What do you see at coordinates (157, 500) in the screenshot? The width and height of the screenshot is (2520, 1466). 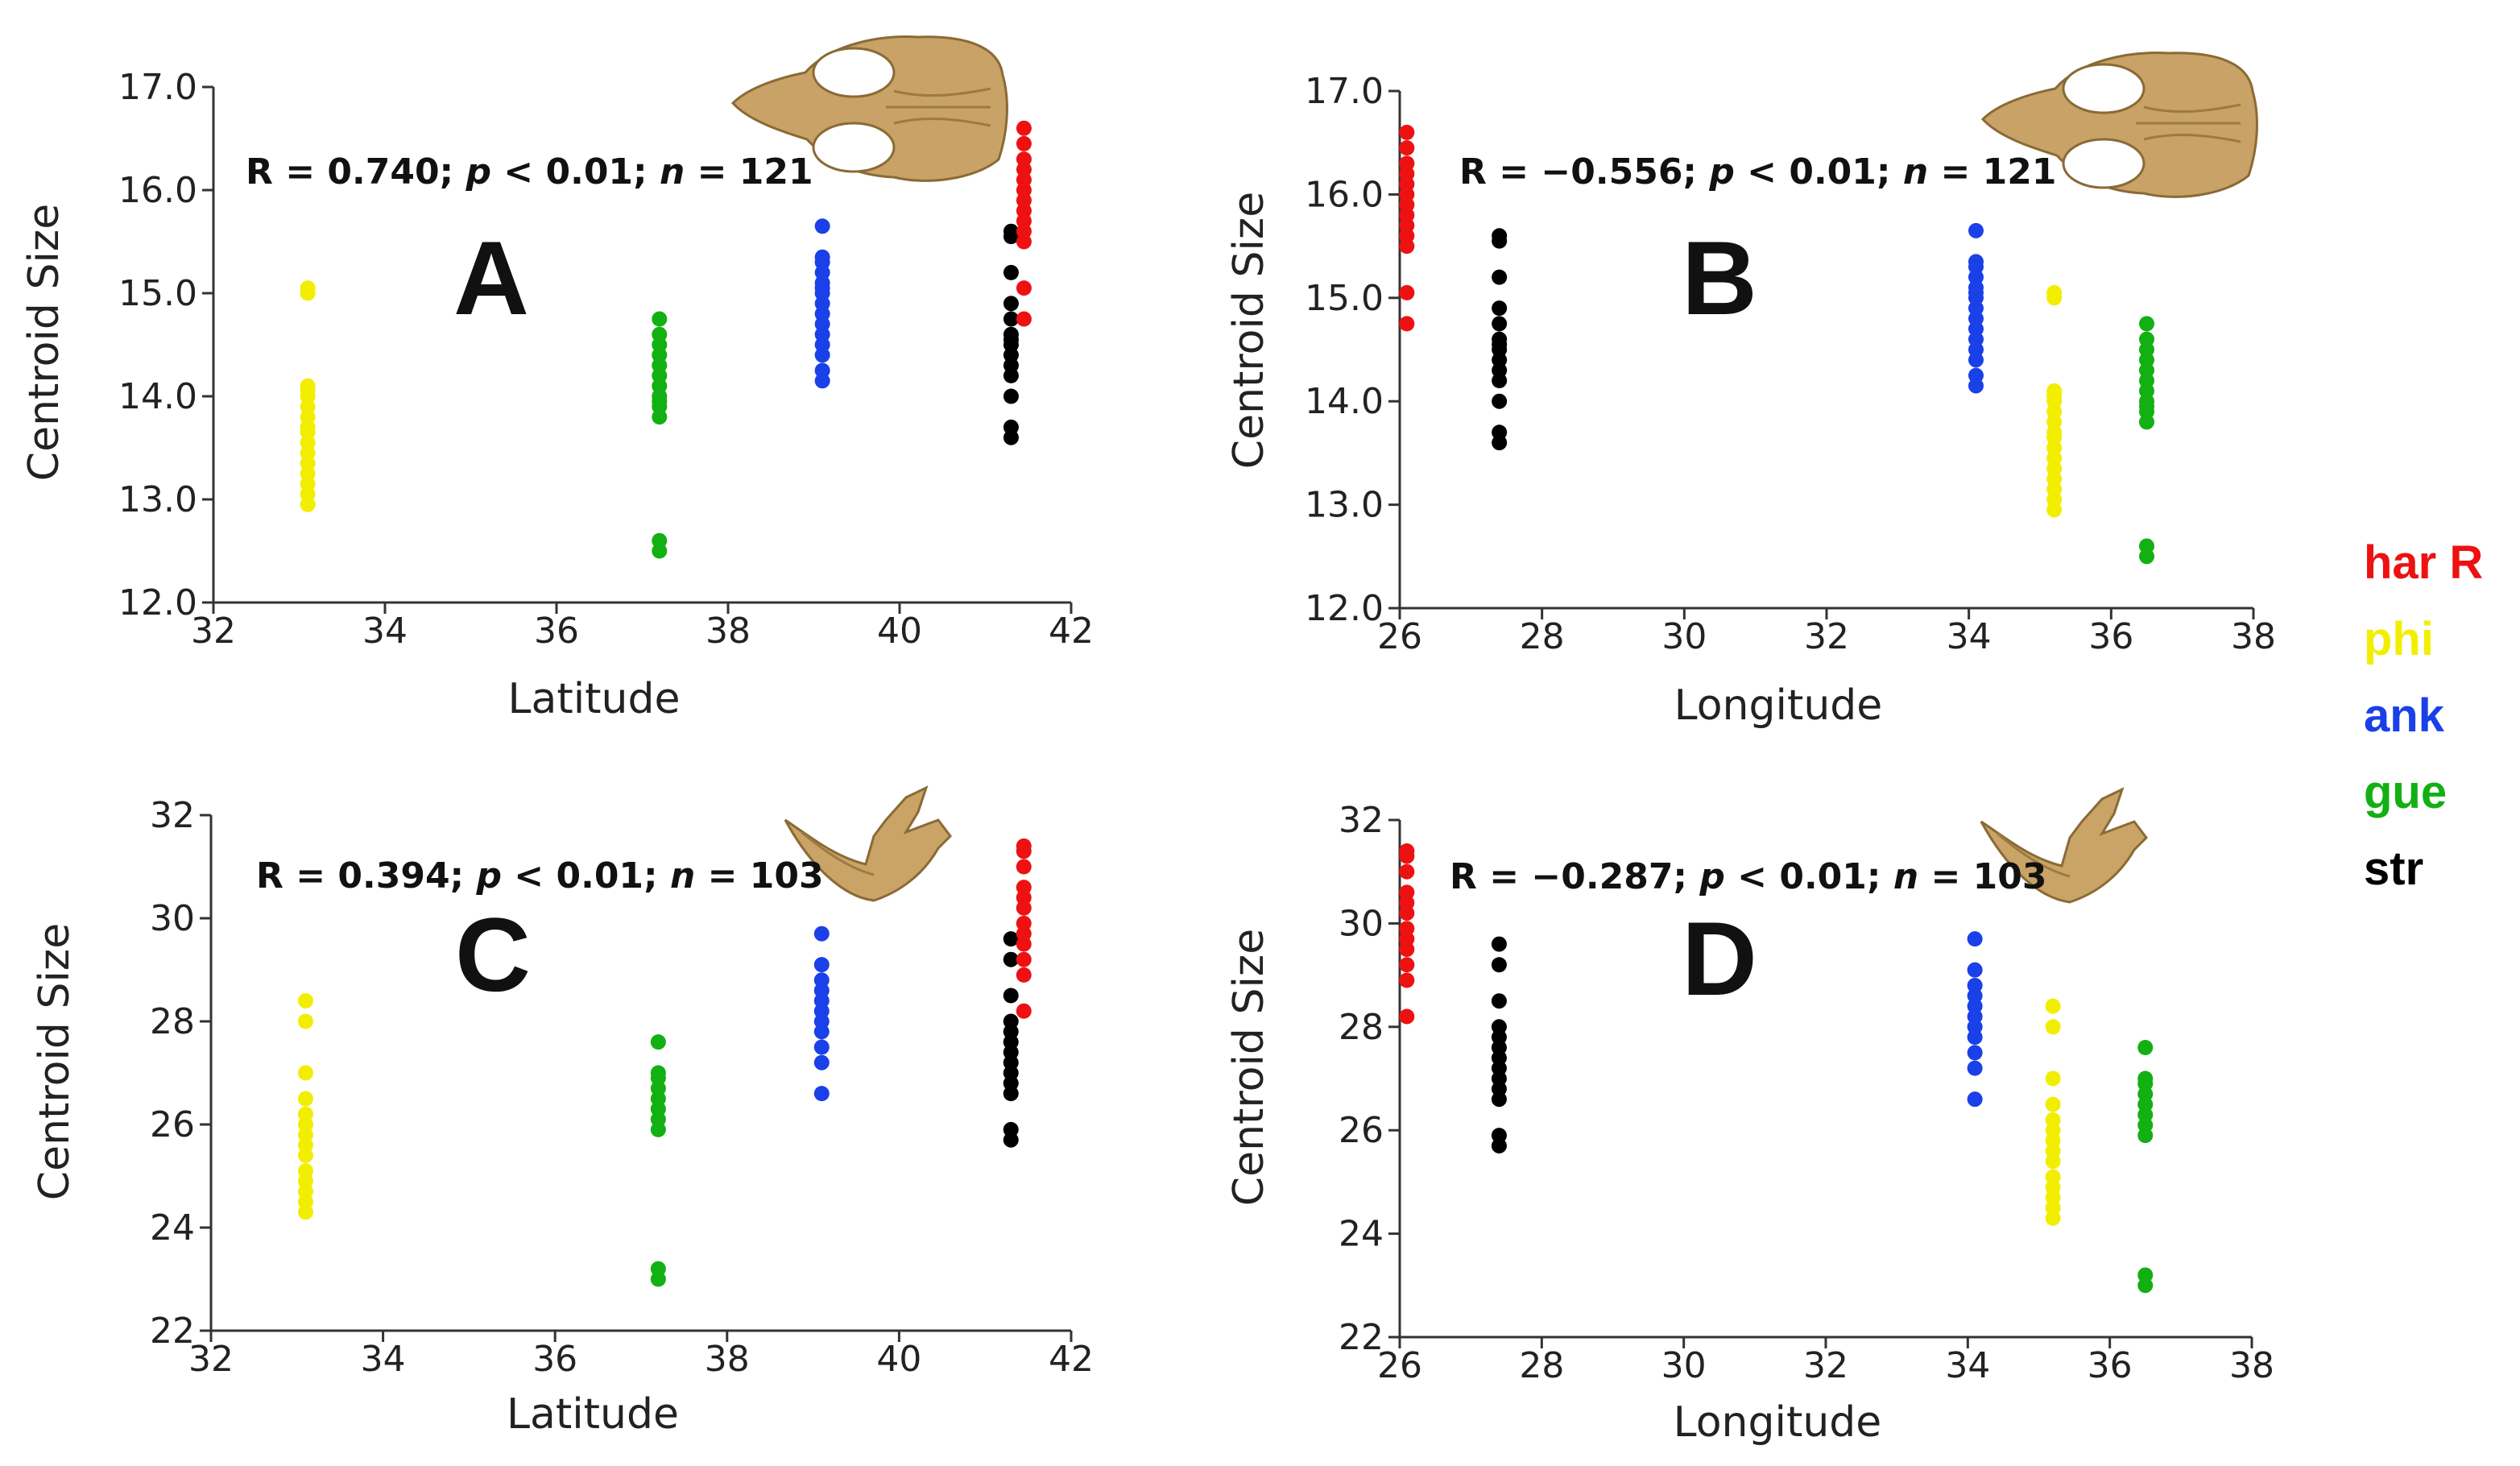 I see `y-tick-label: 13.0` at bounding box center [157, 500].